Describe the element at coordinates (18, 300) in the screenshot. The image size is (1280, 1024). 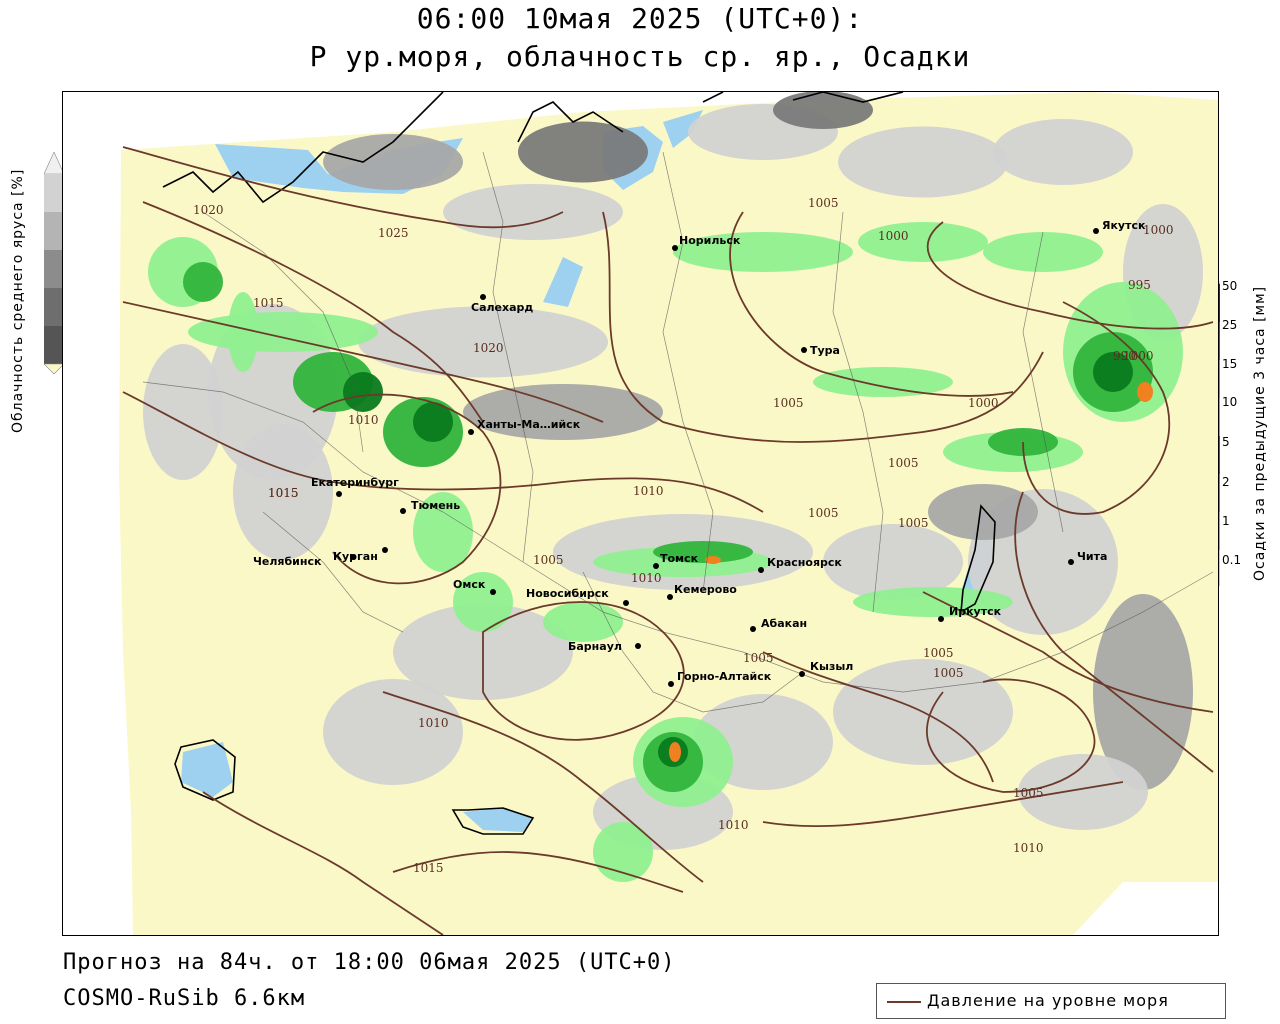
I see `cloud-scale-title: Облачность среднего яруса [%]` at that location.